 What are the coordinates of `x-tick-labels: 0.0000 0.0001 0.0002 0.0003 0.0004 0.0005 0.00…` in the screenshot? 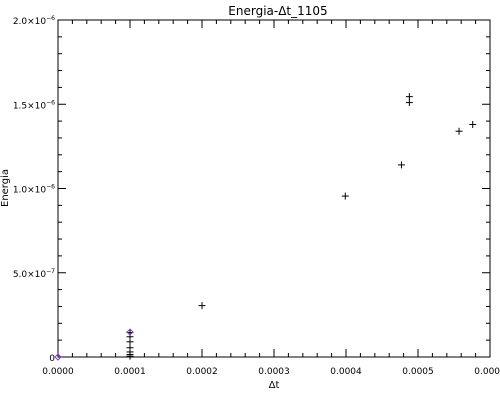 It's located at (271, 372).